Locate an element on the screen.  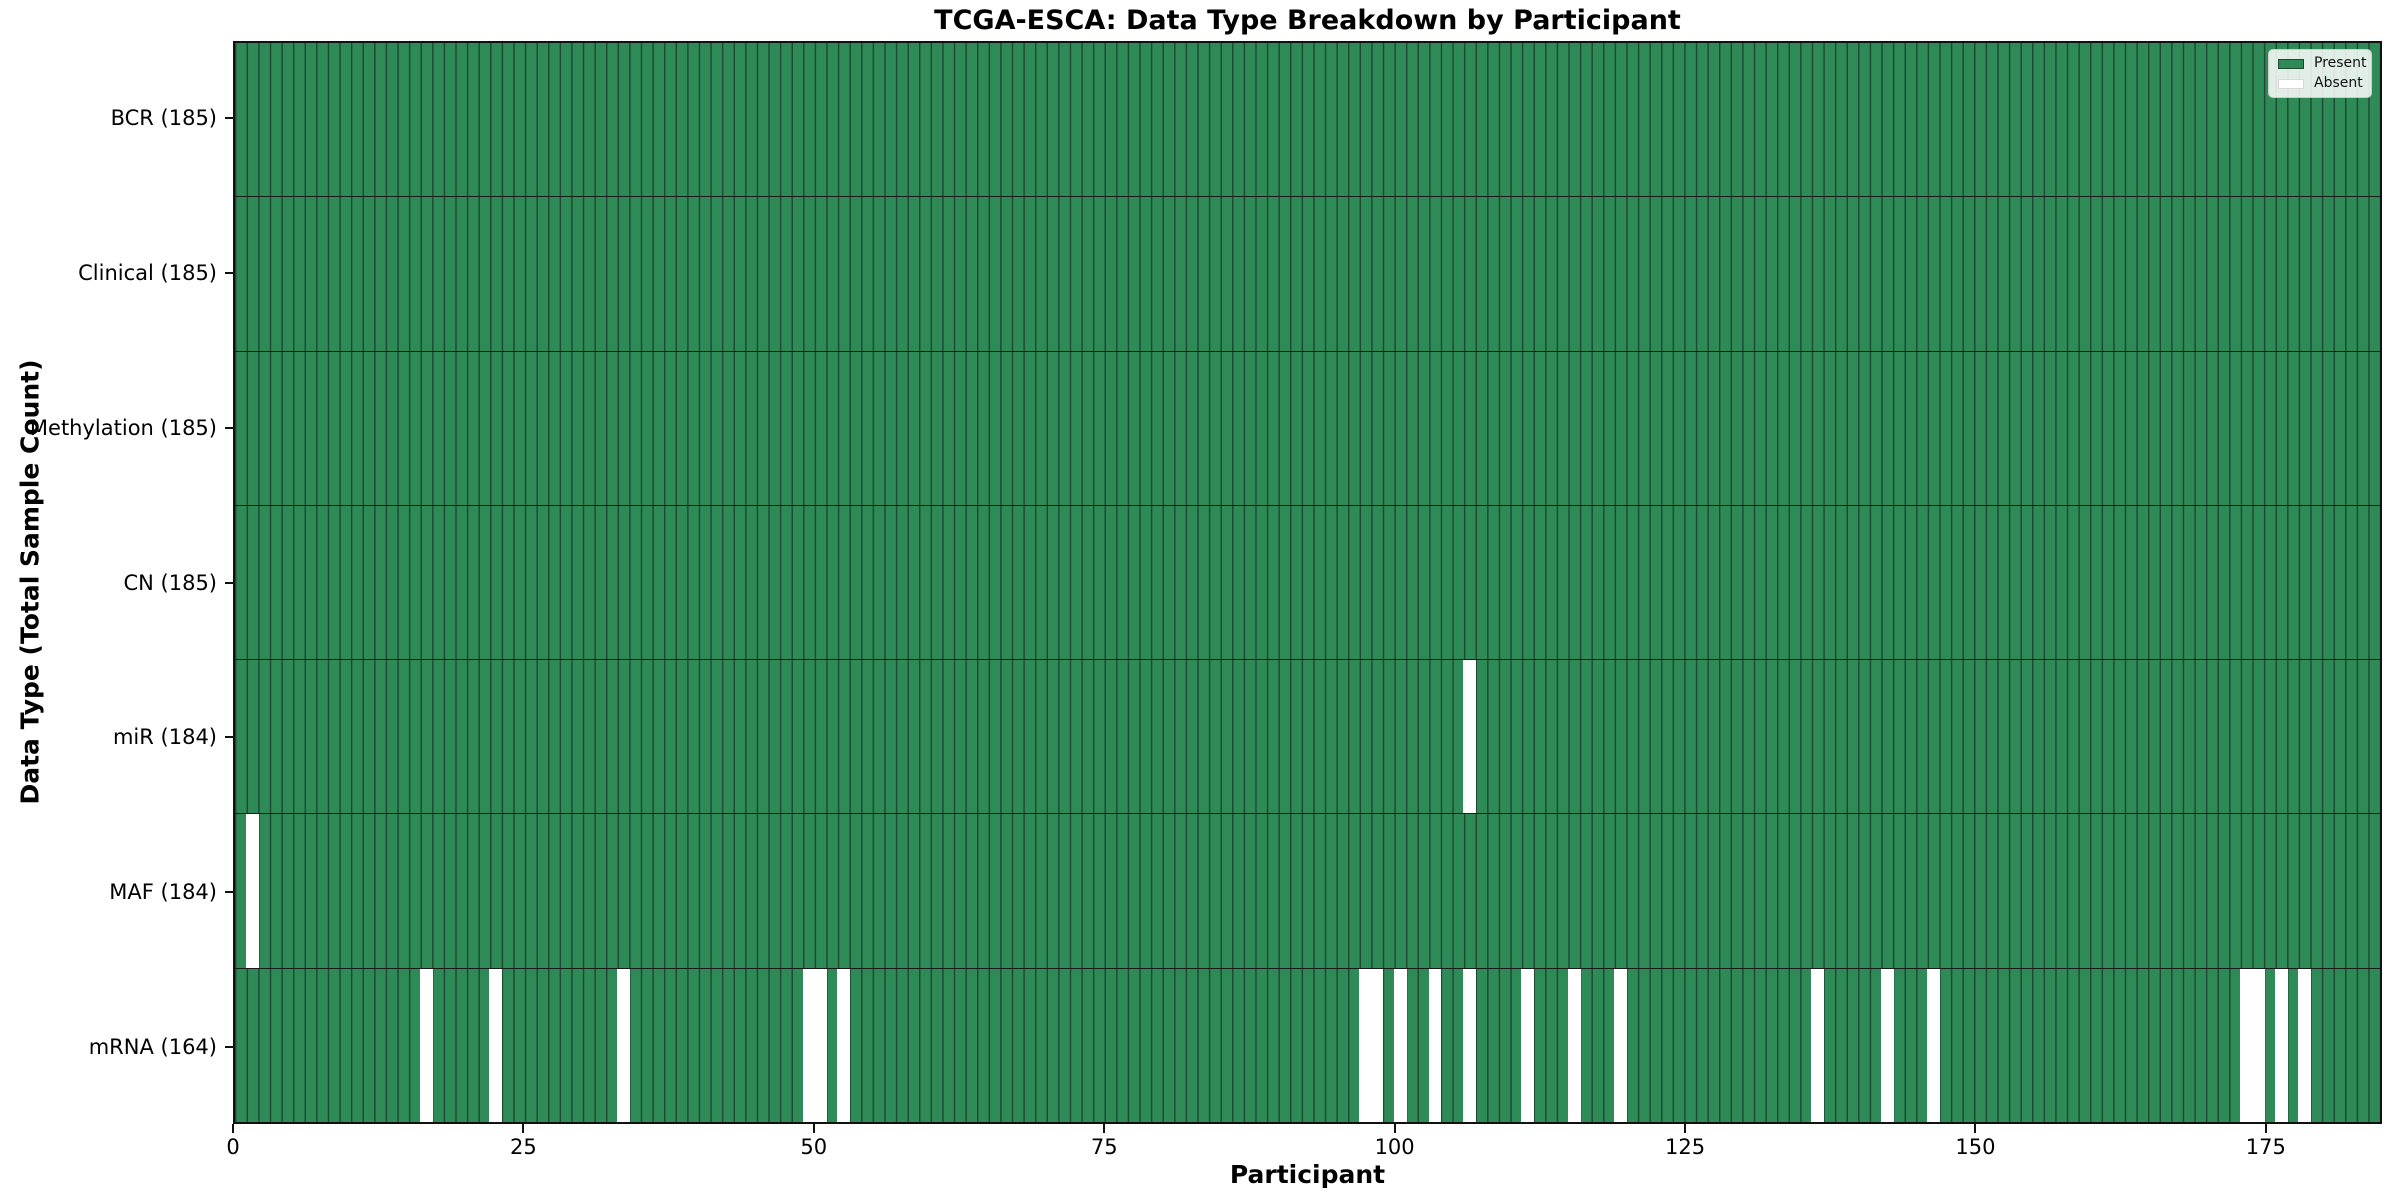
legend-label-present: Present is located at coordinates (2340, 63).